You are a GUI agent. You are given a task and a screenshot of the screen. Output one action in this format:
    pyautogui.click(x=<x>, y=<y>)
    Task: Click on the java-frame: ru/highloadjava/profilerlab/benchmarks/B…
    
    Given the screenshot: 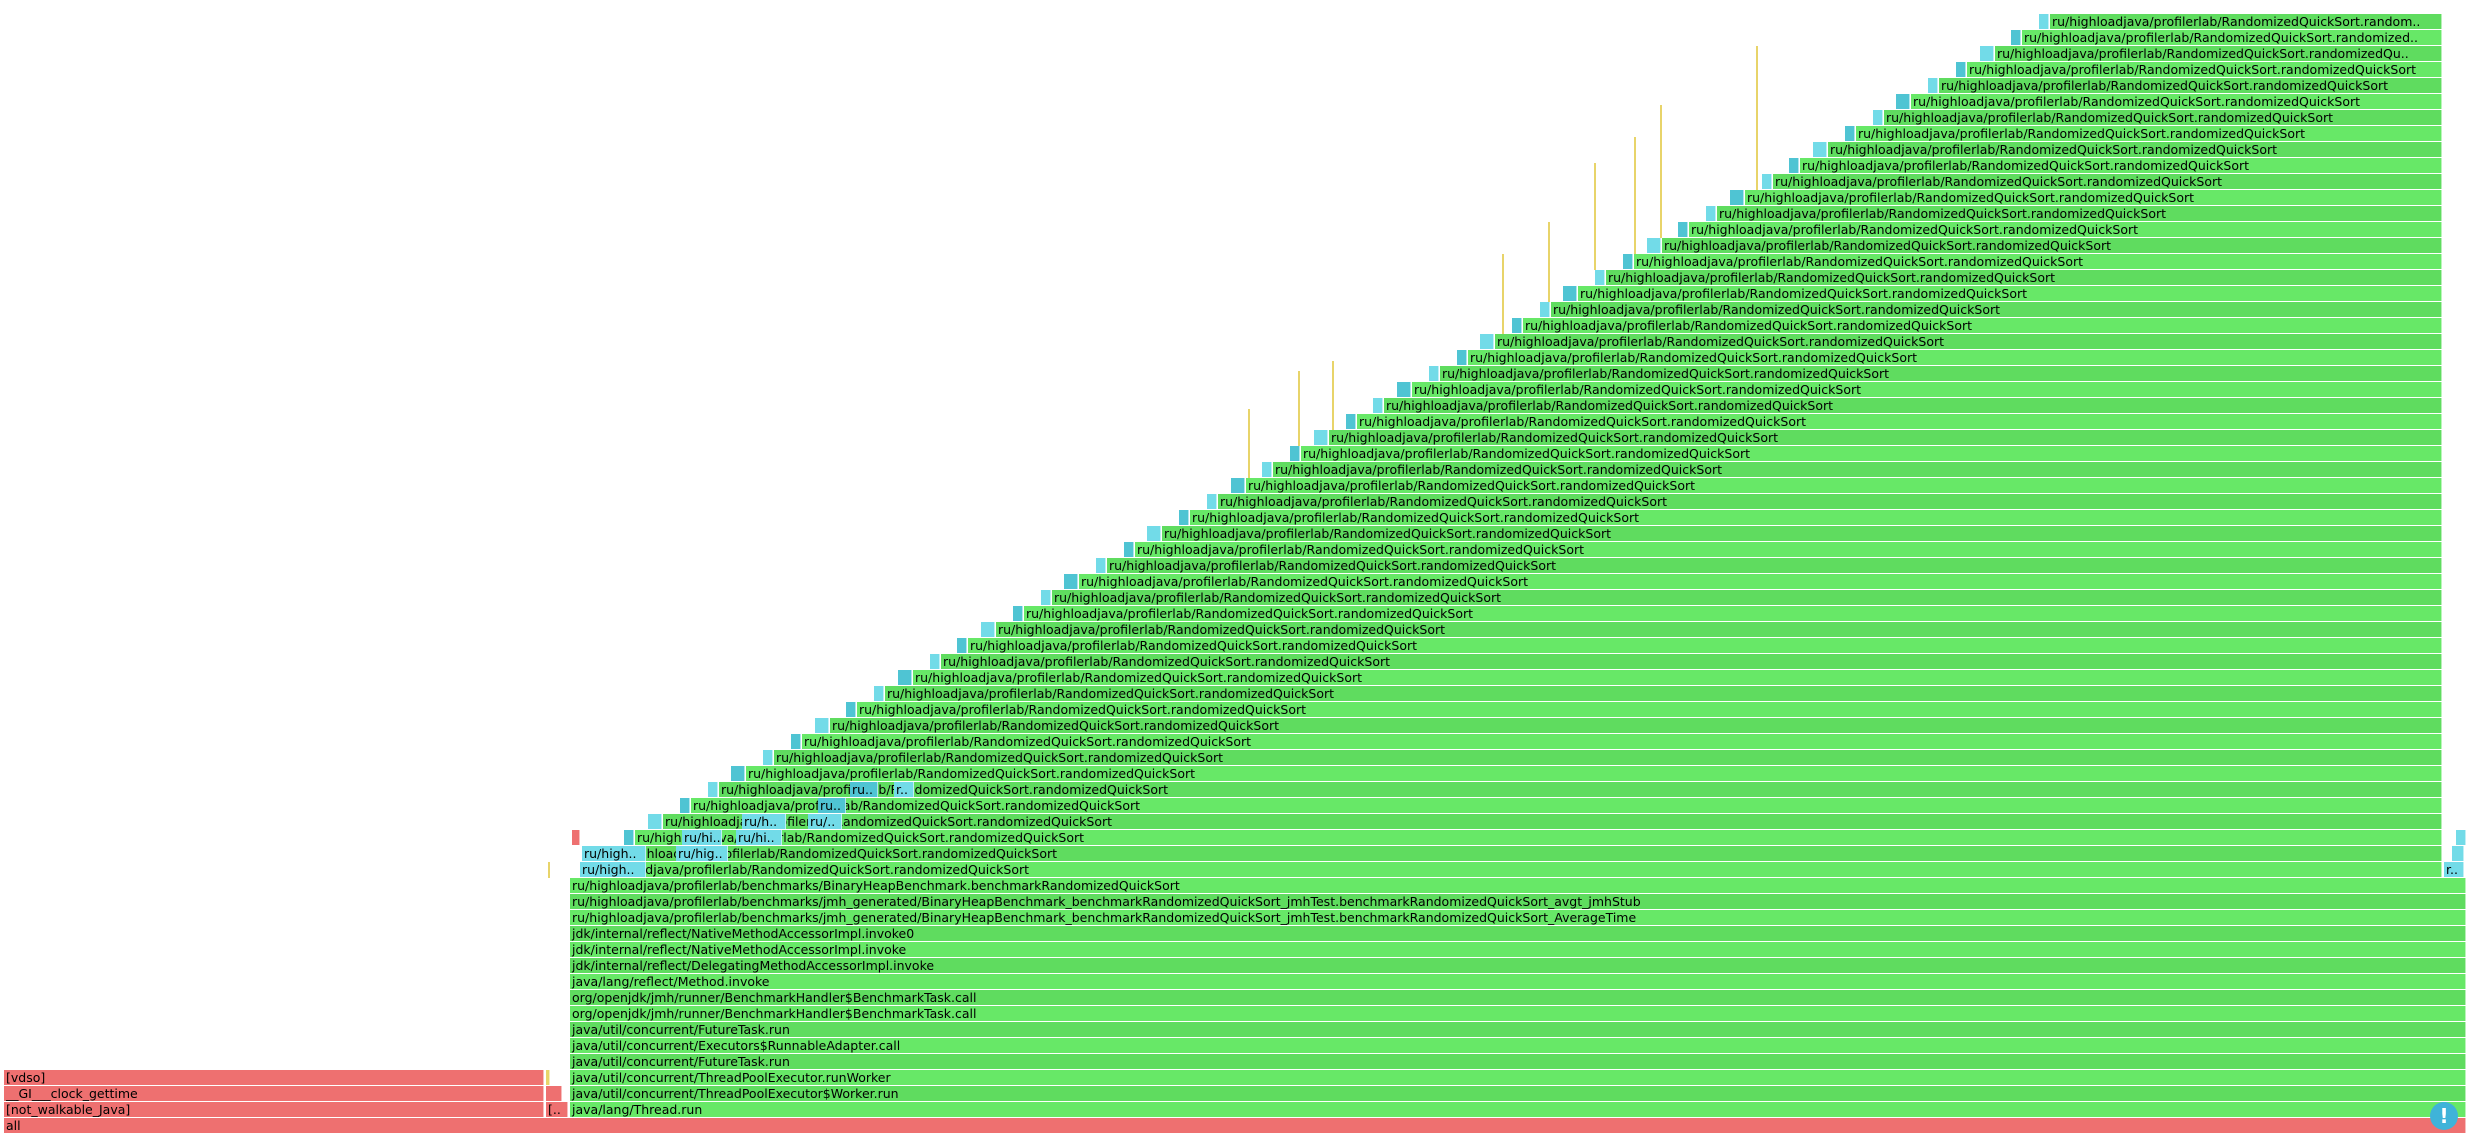 What is the action you would take?
    pyautogui.click(x=1518, y=885)
    